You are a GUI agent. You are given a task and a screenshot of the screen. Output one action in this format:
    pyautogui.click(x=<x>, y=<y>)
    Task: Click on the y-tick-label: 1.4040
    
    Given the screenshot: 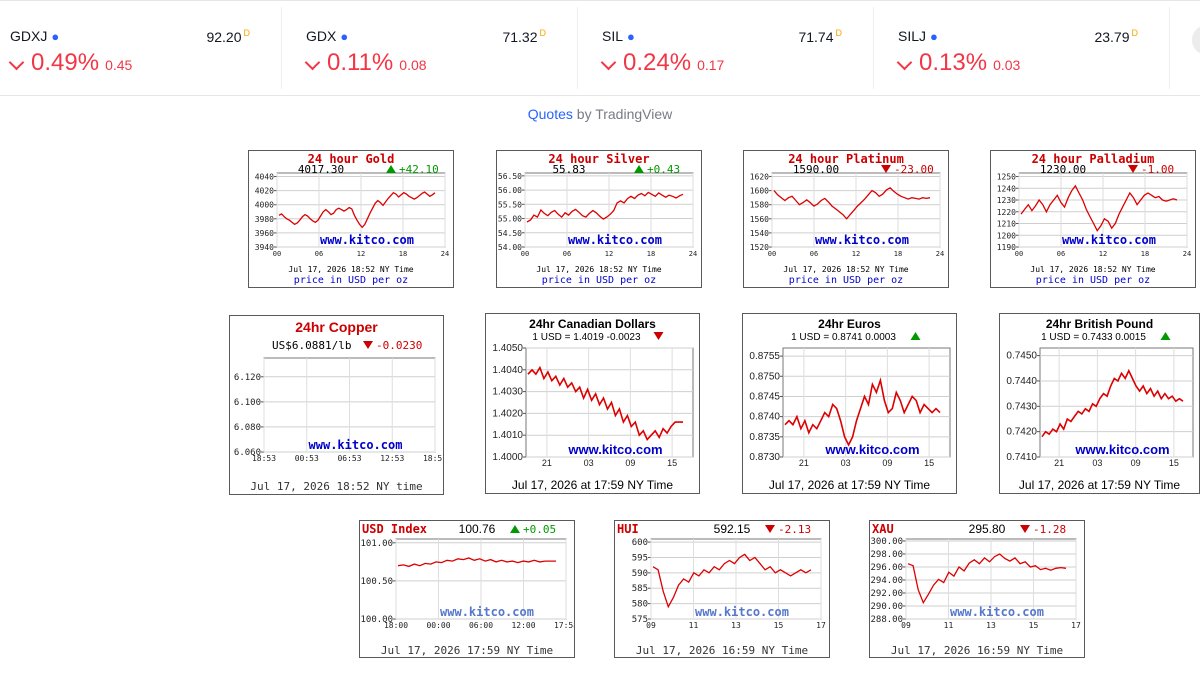 What is the action you would take?
    pyautogui.click(x=507, y=370)
    